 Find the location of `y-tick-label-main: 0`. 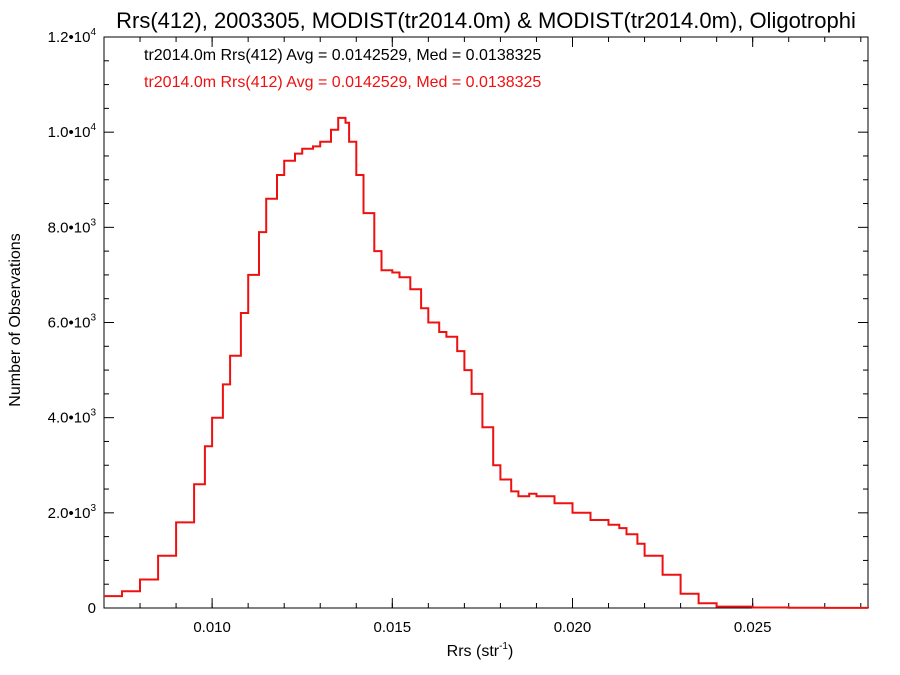

y-tick-label-main: 0 is located at coordinates (92, 608).